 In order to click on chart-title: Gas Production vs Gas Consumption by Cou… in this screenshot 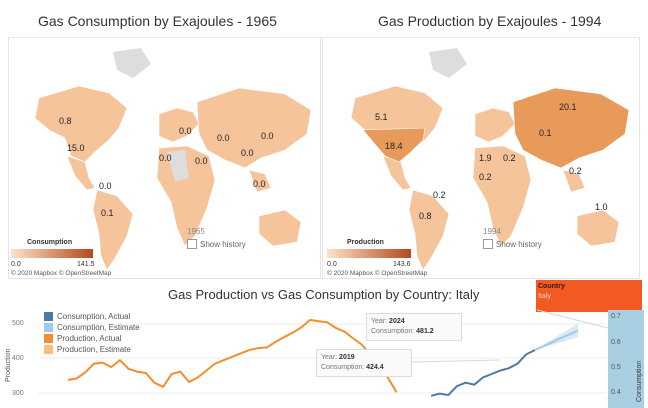, I will do `click(324, 294)`.